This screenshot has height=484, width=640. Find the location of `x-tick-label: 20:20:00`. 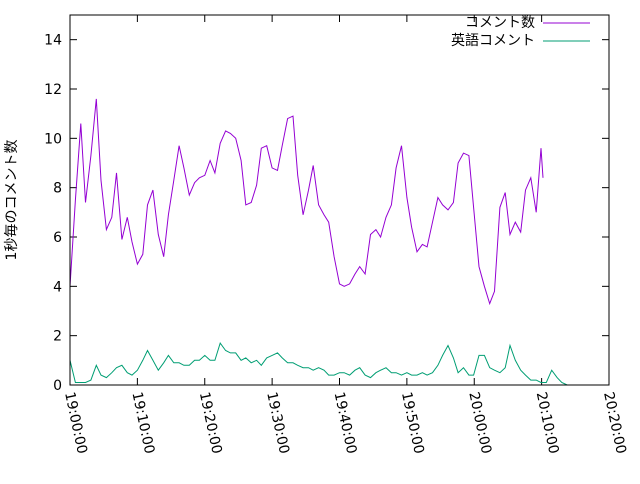

x-tick-label: 20:20:00 is located at coordinates (614, 423).